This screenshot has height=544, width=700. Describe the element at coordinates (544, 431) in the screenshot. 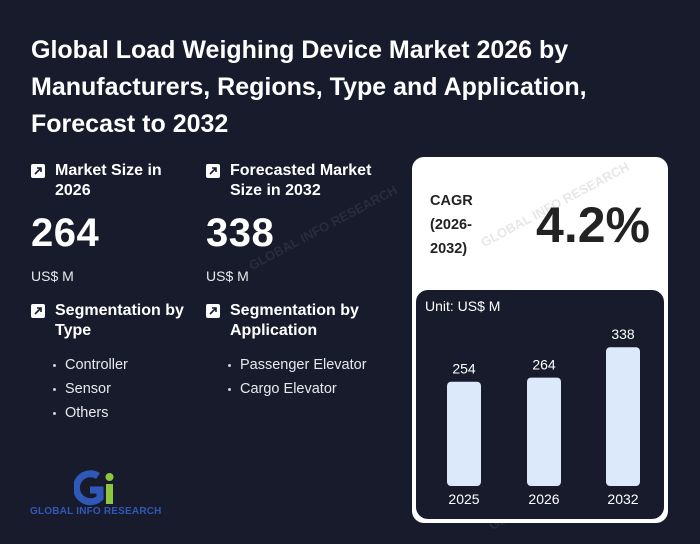

I see `bar-2026` at that location.